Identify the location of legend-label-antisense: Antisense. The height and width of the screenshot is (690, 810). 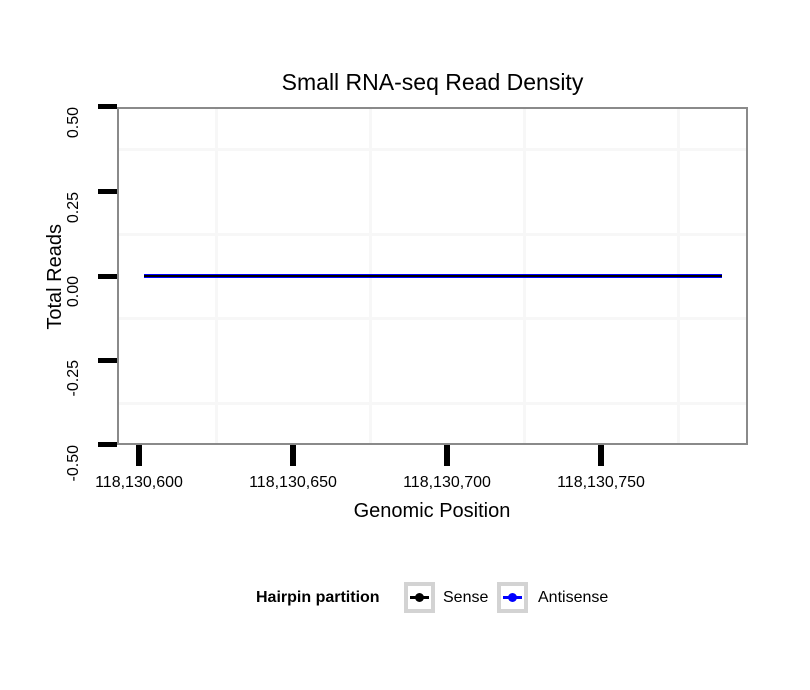
(573, 597).